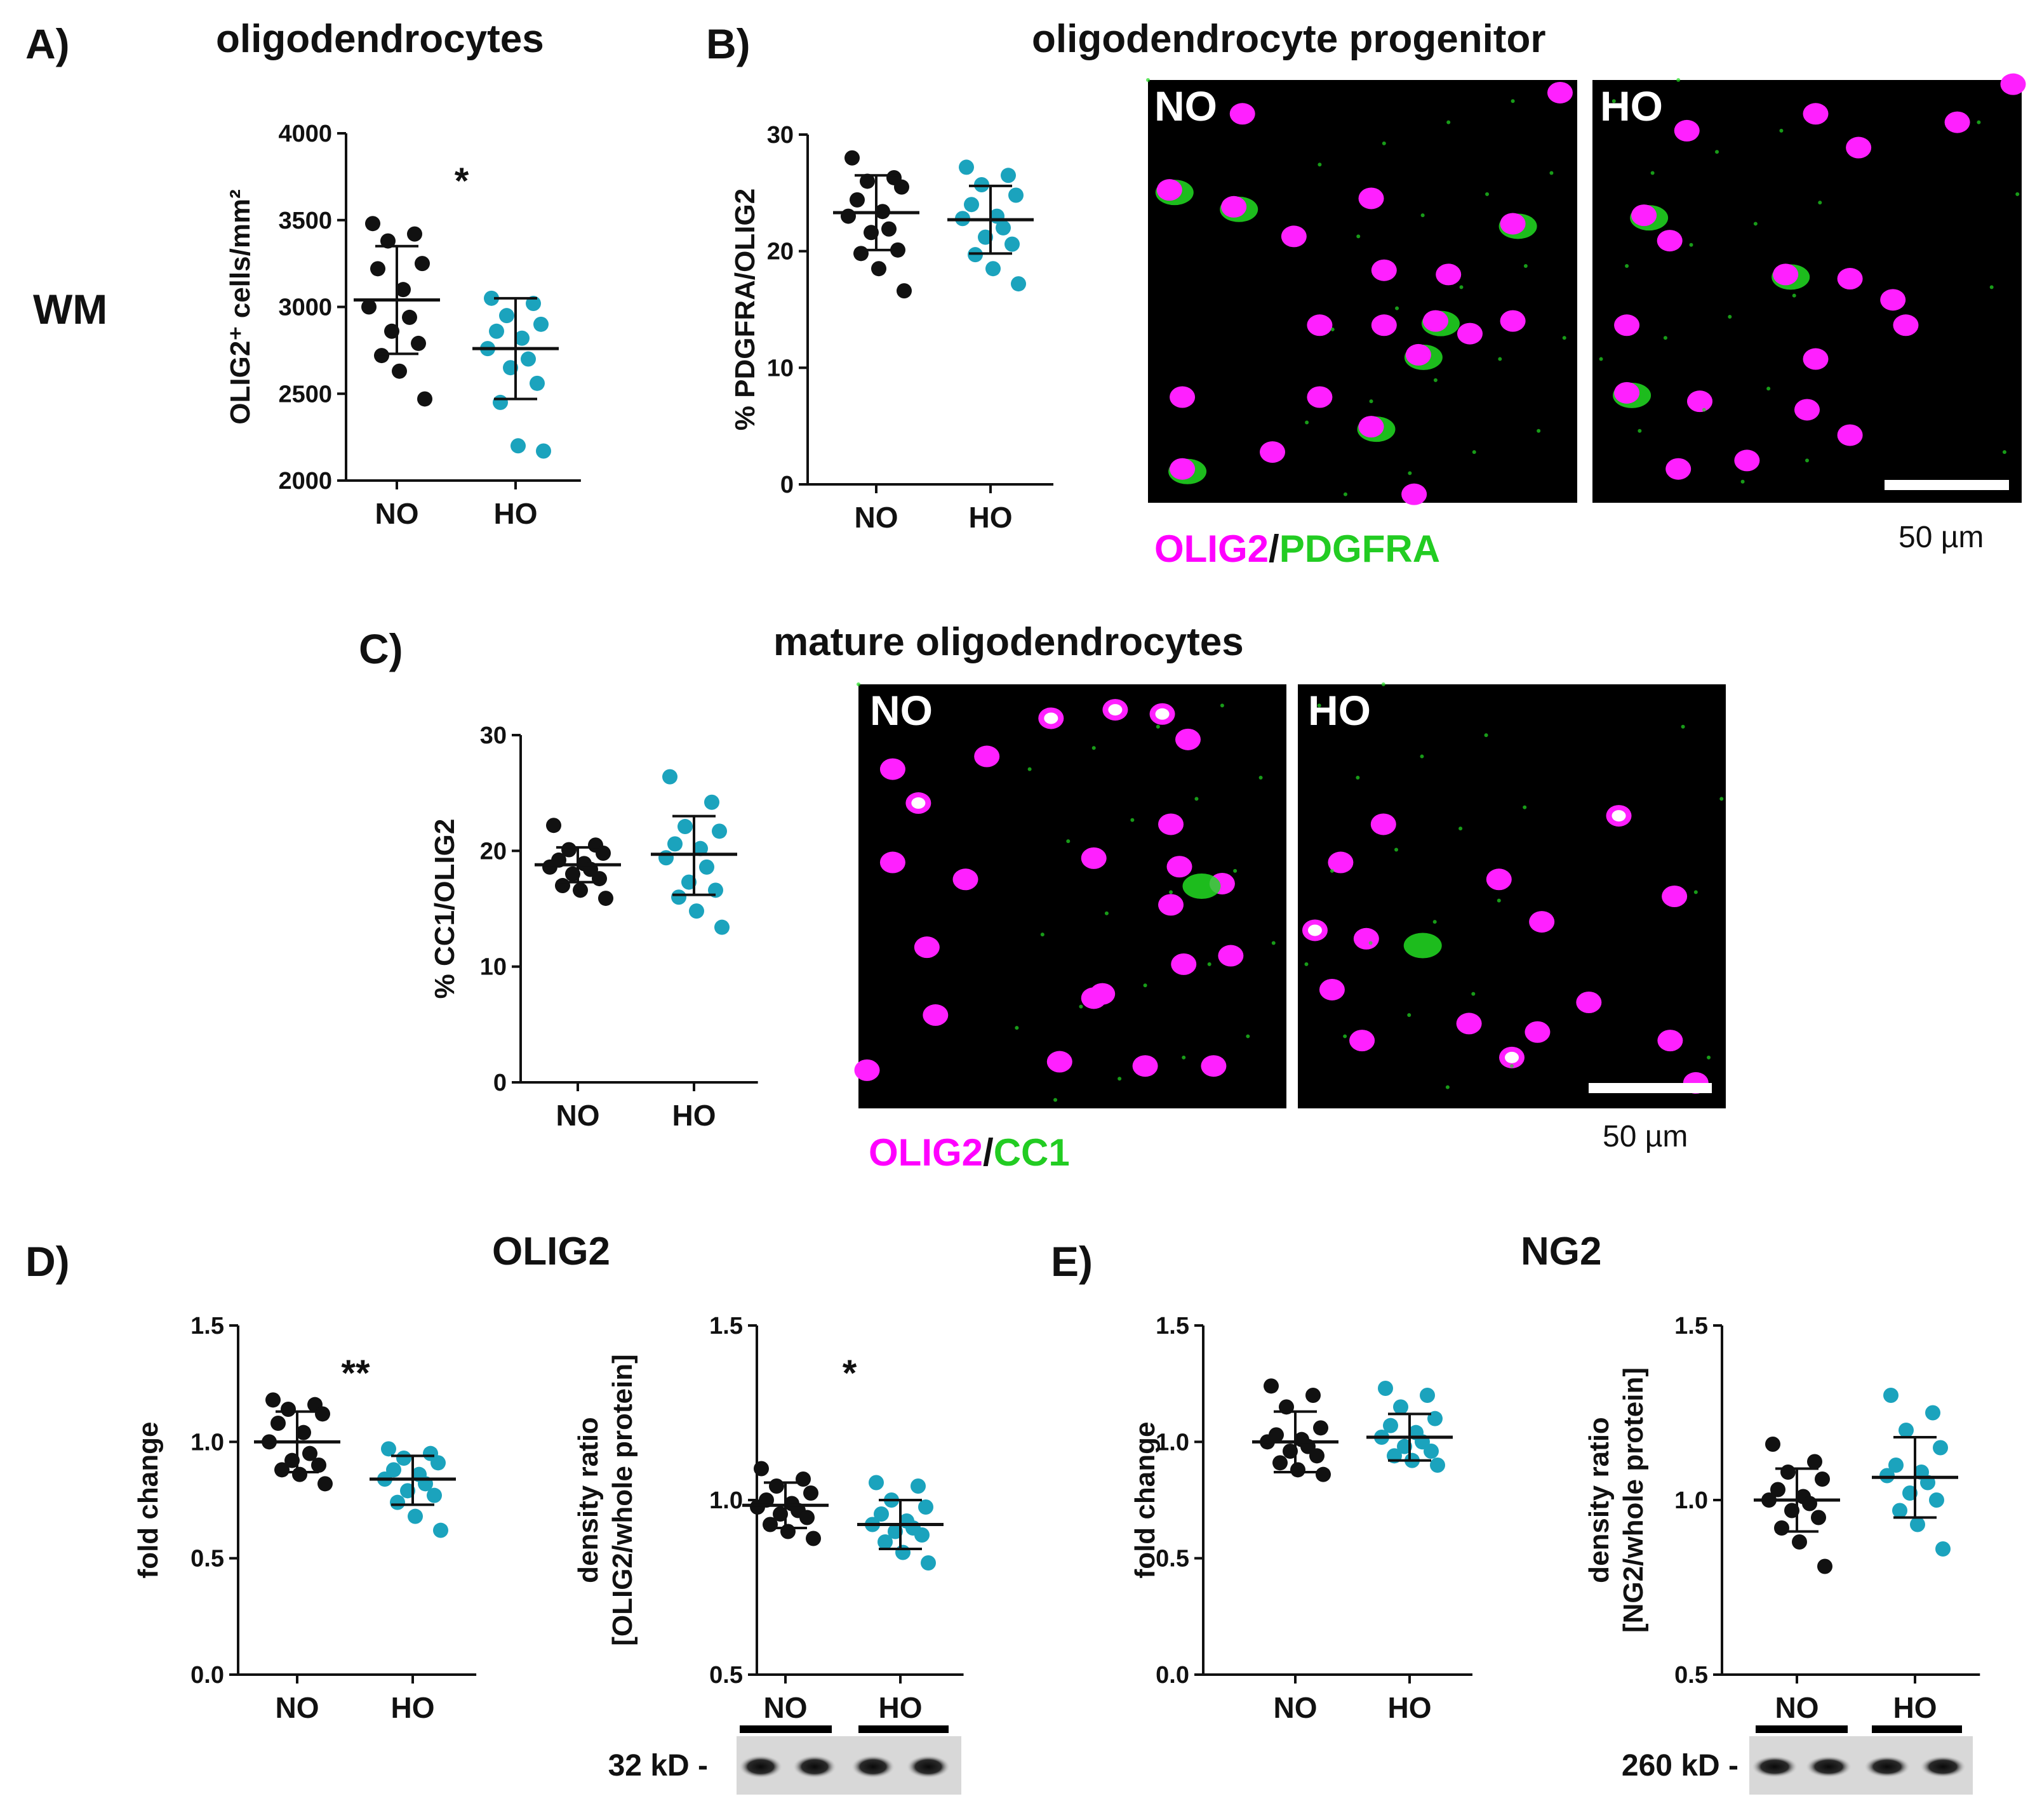 This screenshot has width=2042, height=1820. What do you see at coordinates (658, 1766) in the screenshot?
I see `blot-d-size-label: 32 kD -` at bounding box center [658, 1766].